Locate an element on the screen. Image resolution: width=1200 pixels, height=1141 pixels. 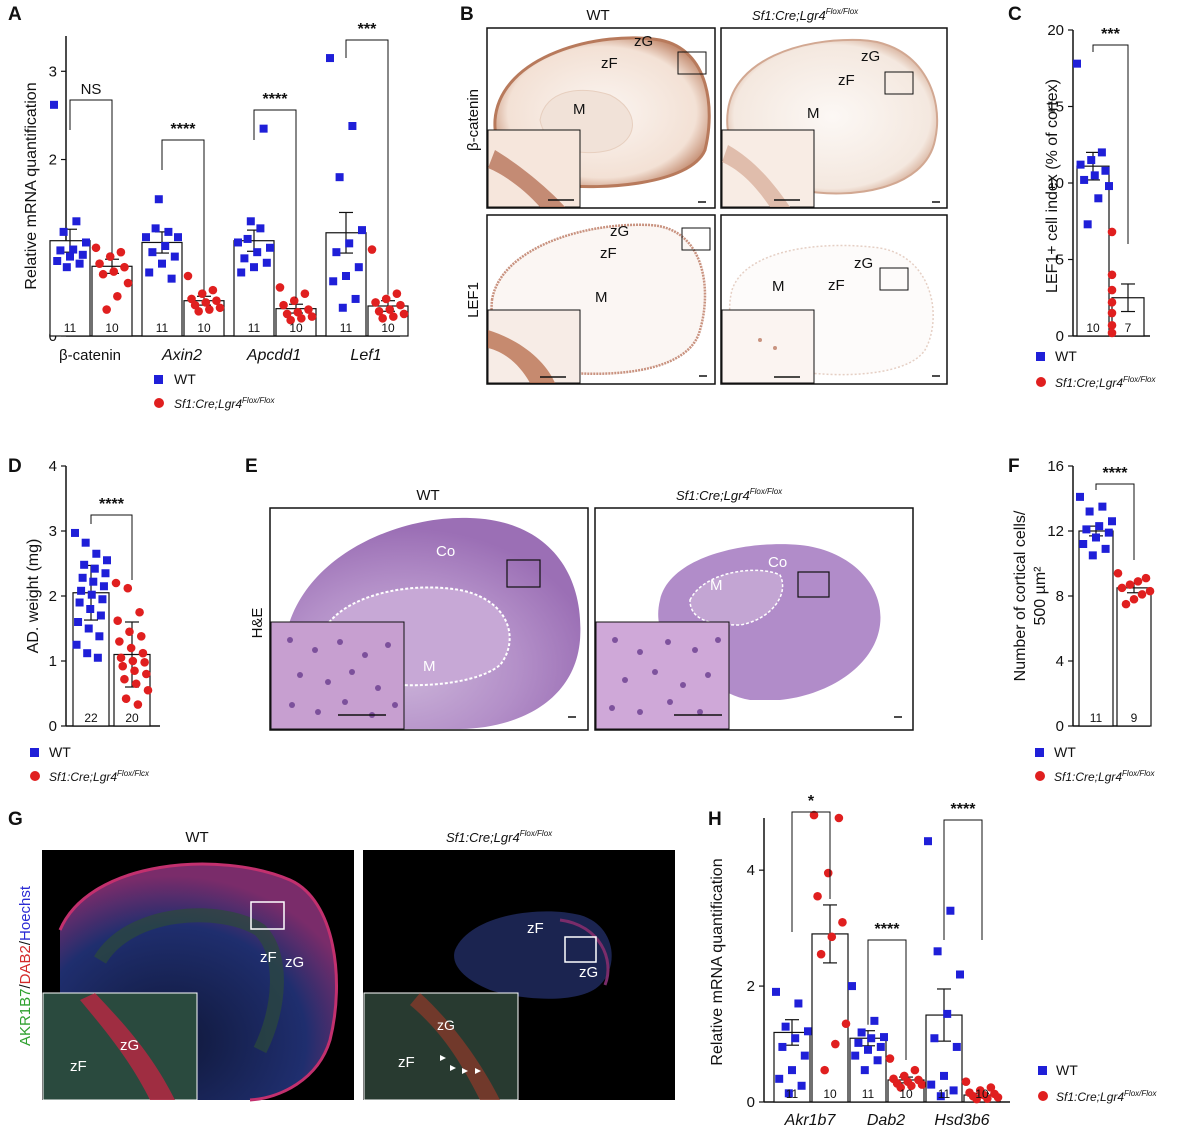
f-ytick-label: 0 is located at coordinates (1060, 726).